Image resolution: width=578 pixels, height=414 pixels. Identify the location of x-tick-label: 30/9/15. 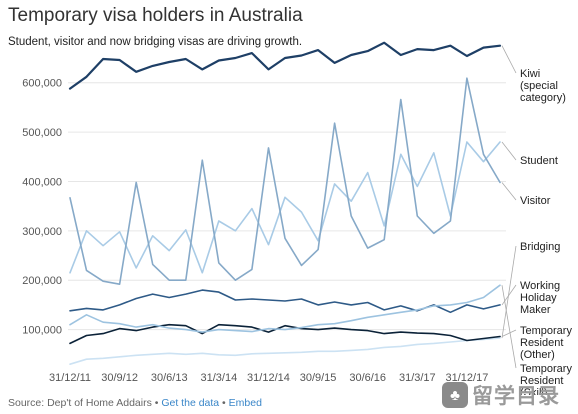
(318, 378).